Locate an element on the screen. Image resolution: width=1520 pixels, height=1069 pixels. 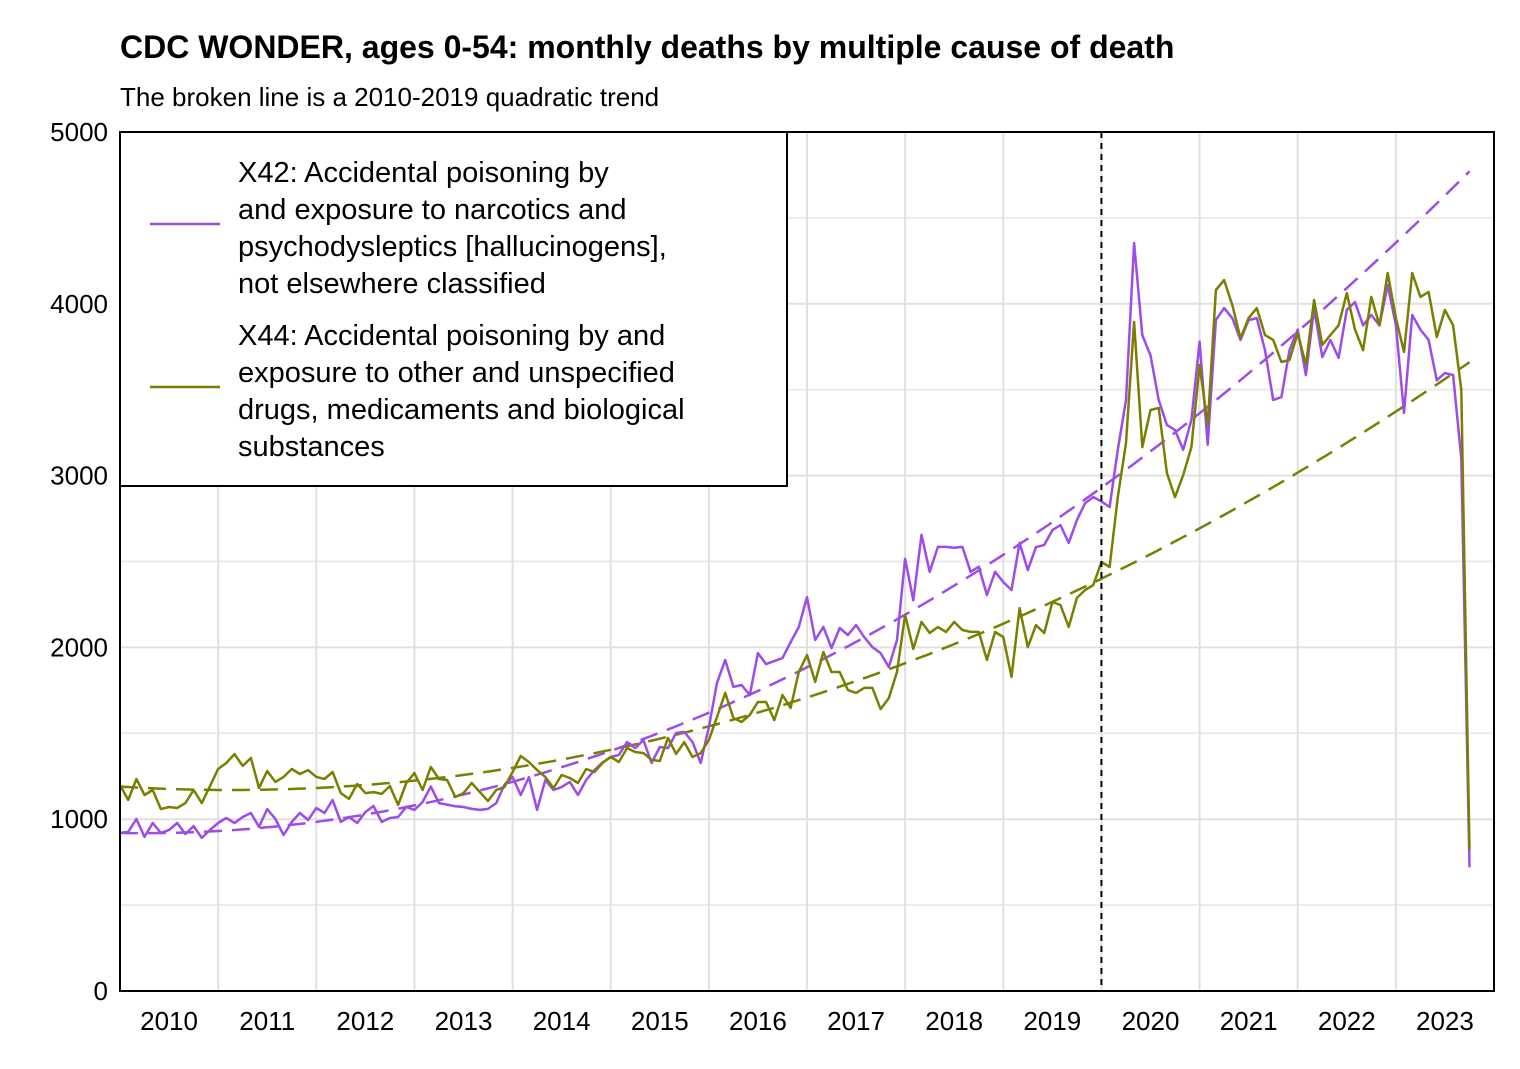
x-tick-label: 2015 is located at coordinates (660, 1021).